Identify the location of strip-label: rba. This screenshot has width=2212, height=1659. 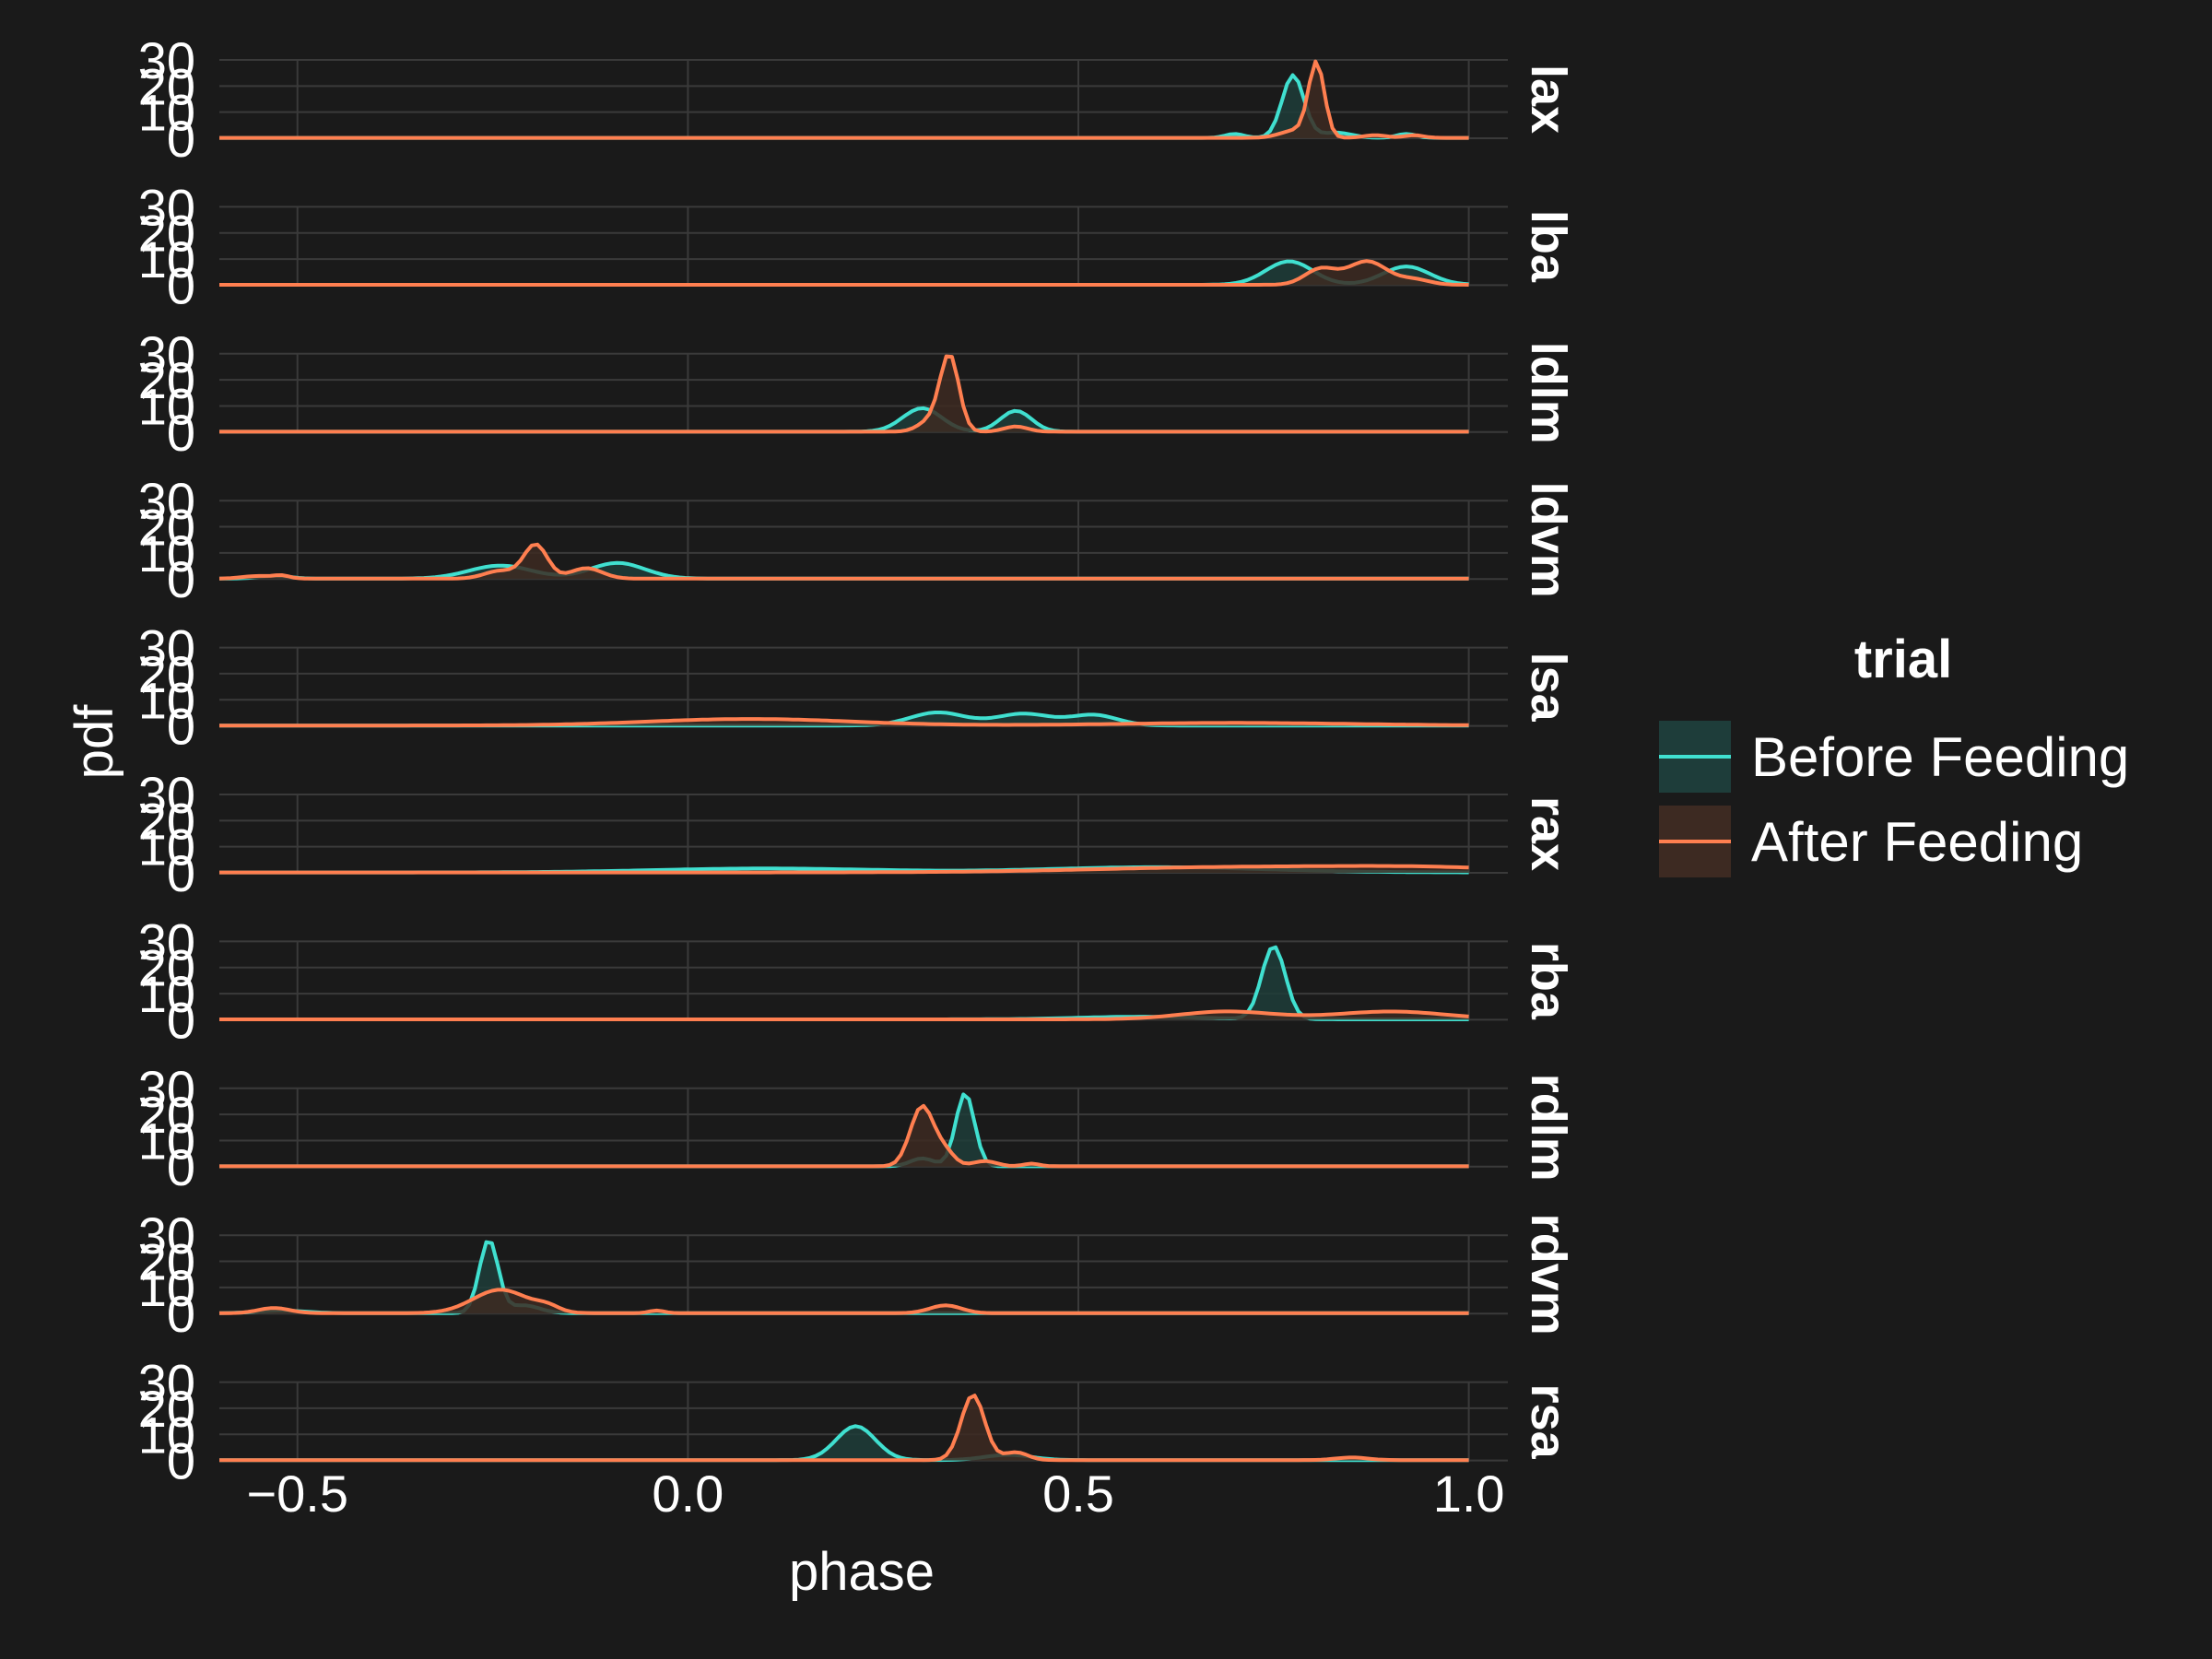
(1548, 981).